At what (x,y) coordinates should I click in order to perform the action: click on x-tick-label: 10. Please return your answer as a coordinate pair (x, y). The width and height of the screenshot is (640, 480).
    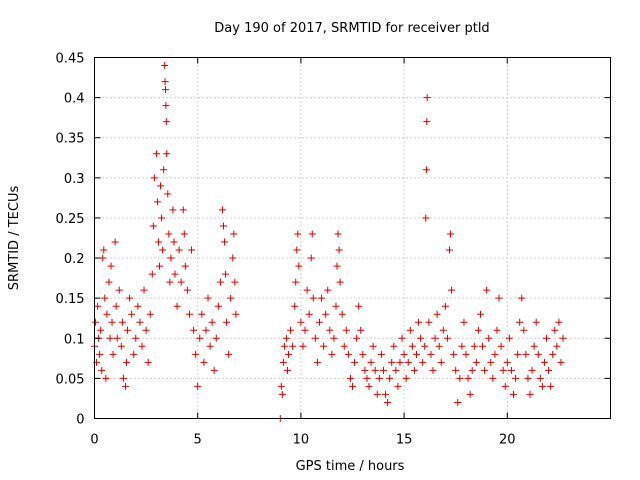
    Looking at the image, I should click on (301, 440).